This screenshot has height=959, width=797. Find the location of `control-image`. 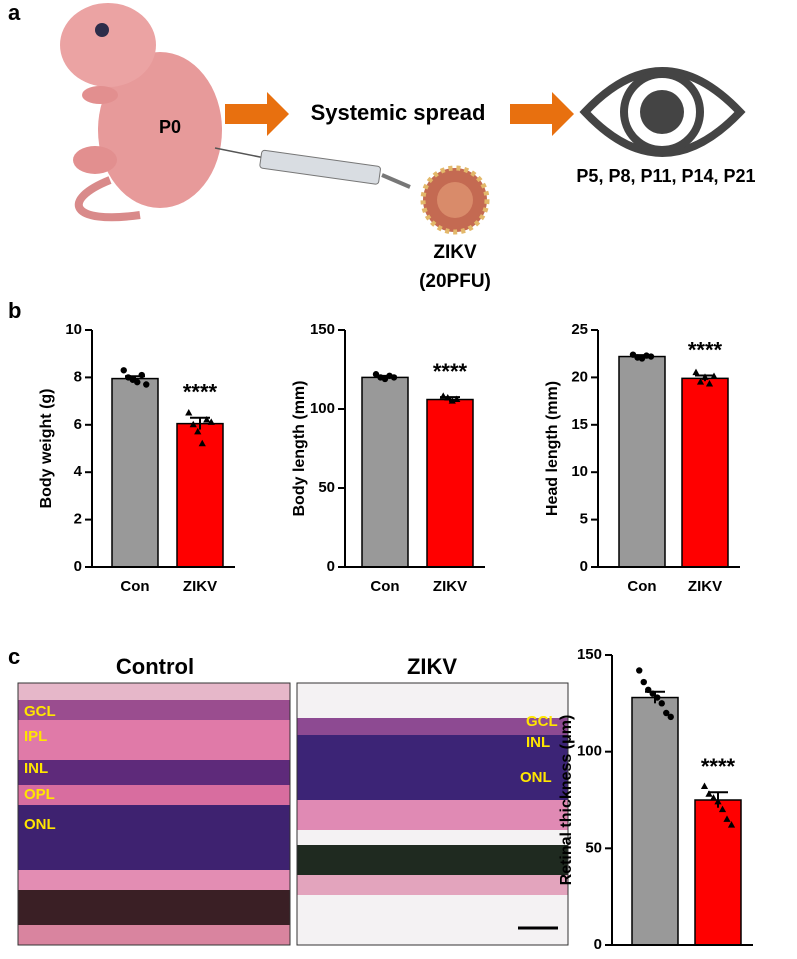

control-image is located at coordinates (154, 814).